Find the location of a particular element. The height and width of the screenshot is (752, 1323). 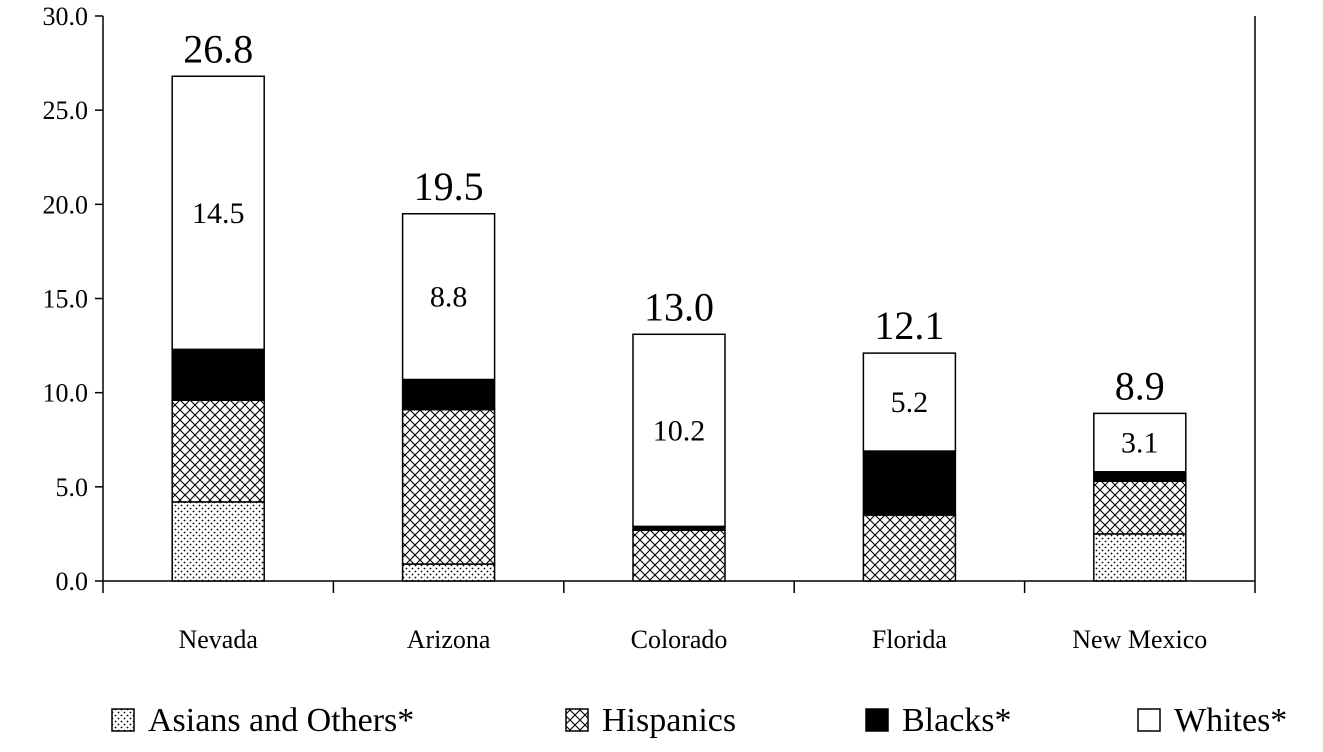

x-tick-label: New Mexico is located at coordinates (1139, 639).